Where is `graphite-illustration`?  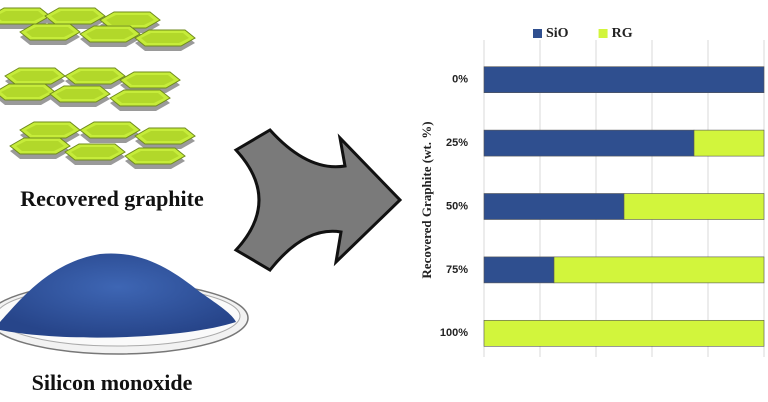
graphite-illustration is located at coordinates (98, 88).